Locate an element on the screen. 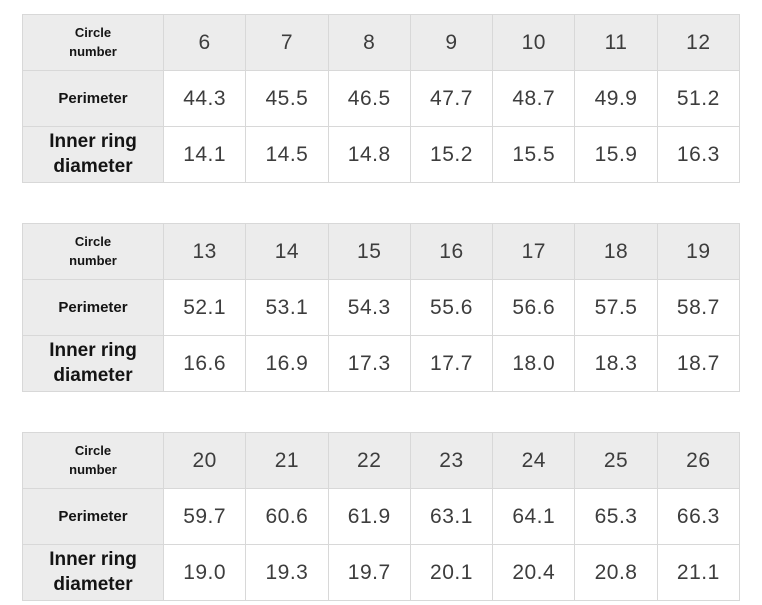 This screenshot has width=762, height=605. circle-number-row: Circle number 6 7 8 9 10 11 12 is located at coordinates (381, 42).